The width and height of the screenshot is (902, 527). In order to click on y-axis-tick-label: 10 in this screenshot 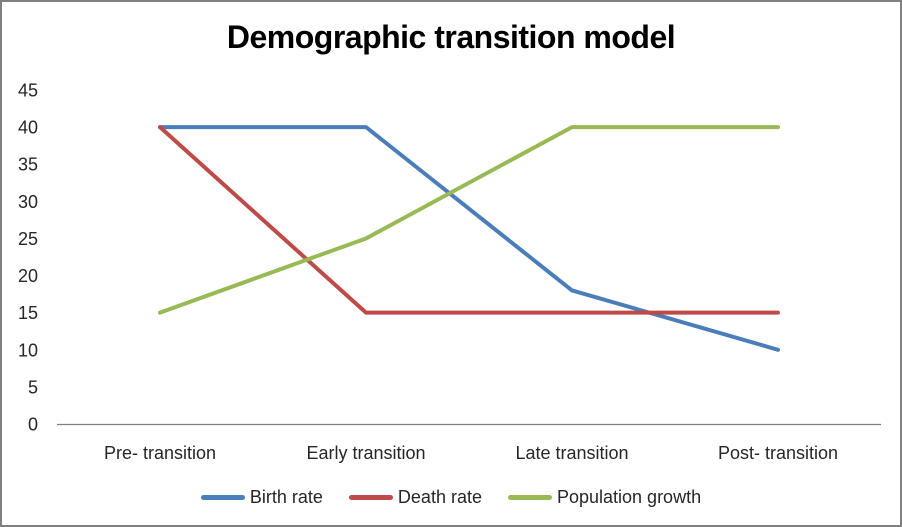, I will do `click(28, 350)`.